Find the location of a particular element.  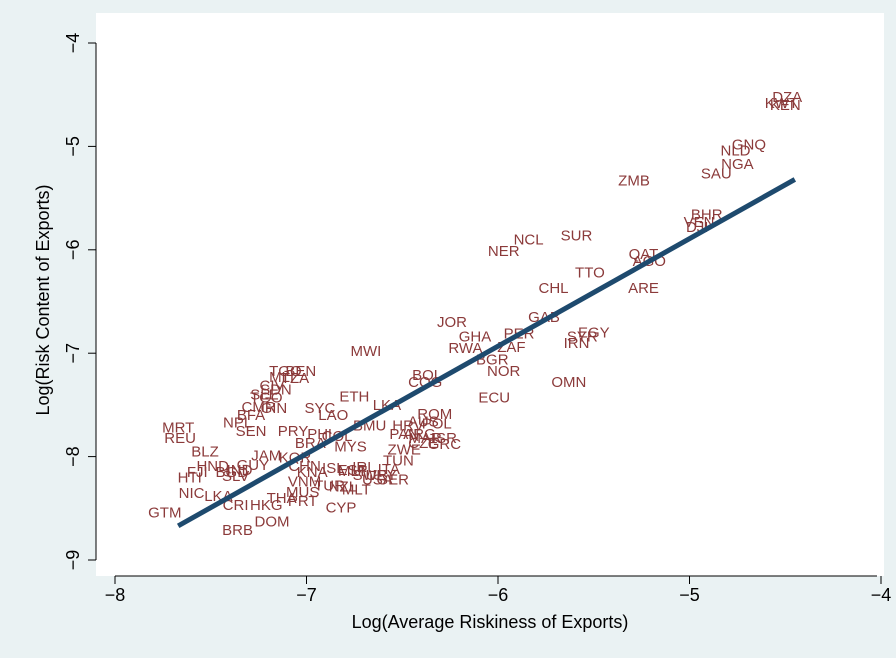

point-label: SLE is located at coordinates (264, 395).